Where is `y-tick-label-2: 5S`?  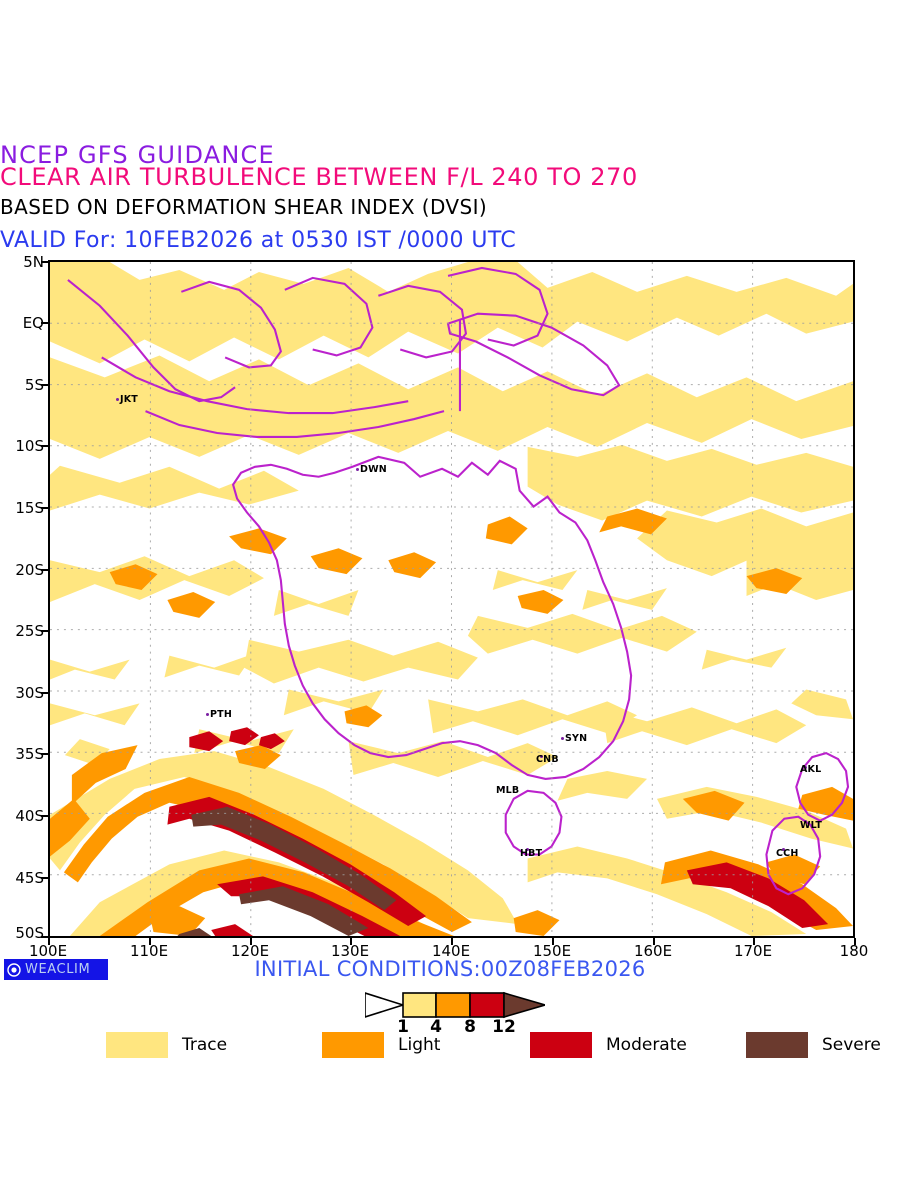 y-tick-label-2: 5S is located at coordinates (34, 385).